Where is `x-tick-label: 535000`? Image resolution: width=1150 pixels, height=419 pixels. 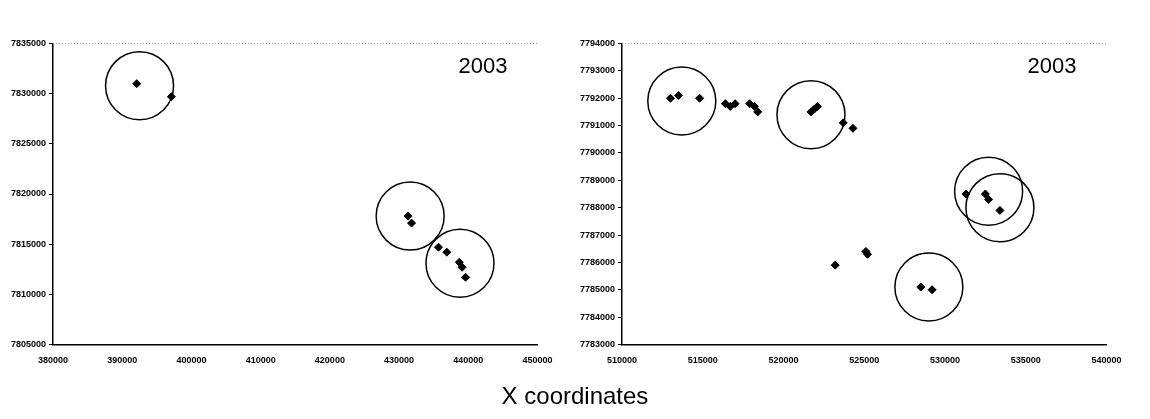
x-tick-label: 535000 is located at coordinates (1025, 360).